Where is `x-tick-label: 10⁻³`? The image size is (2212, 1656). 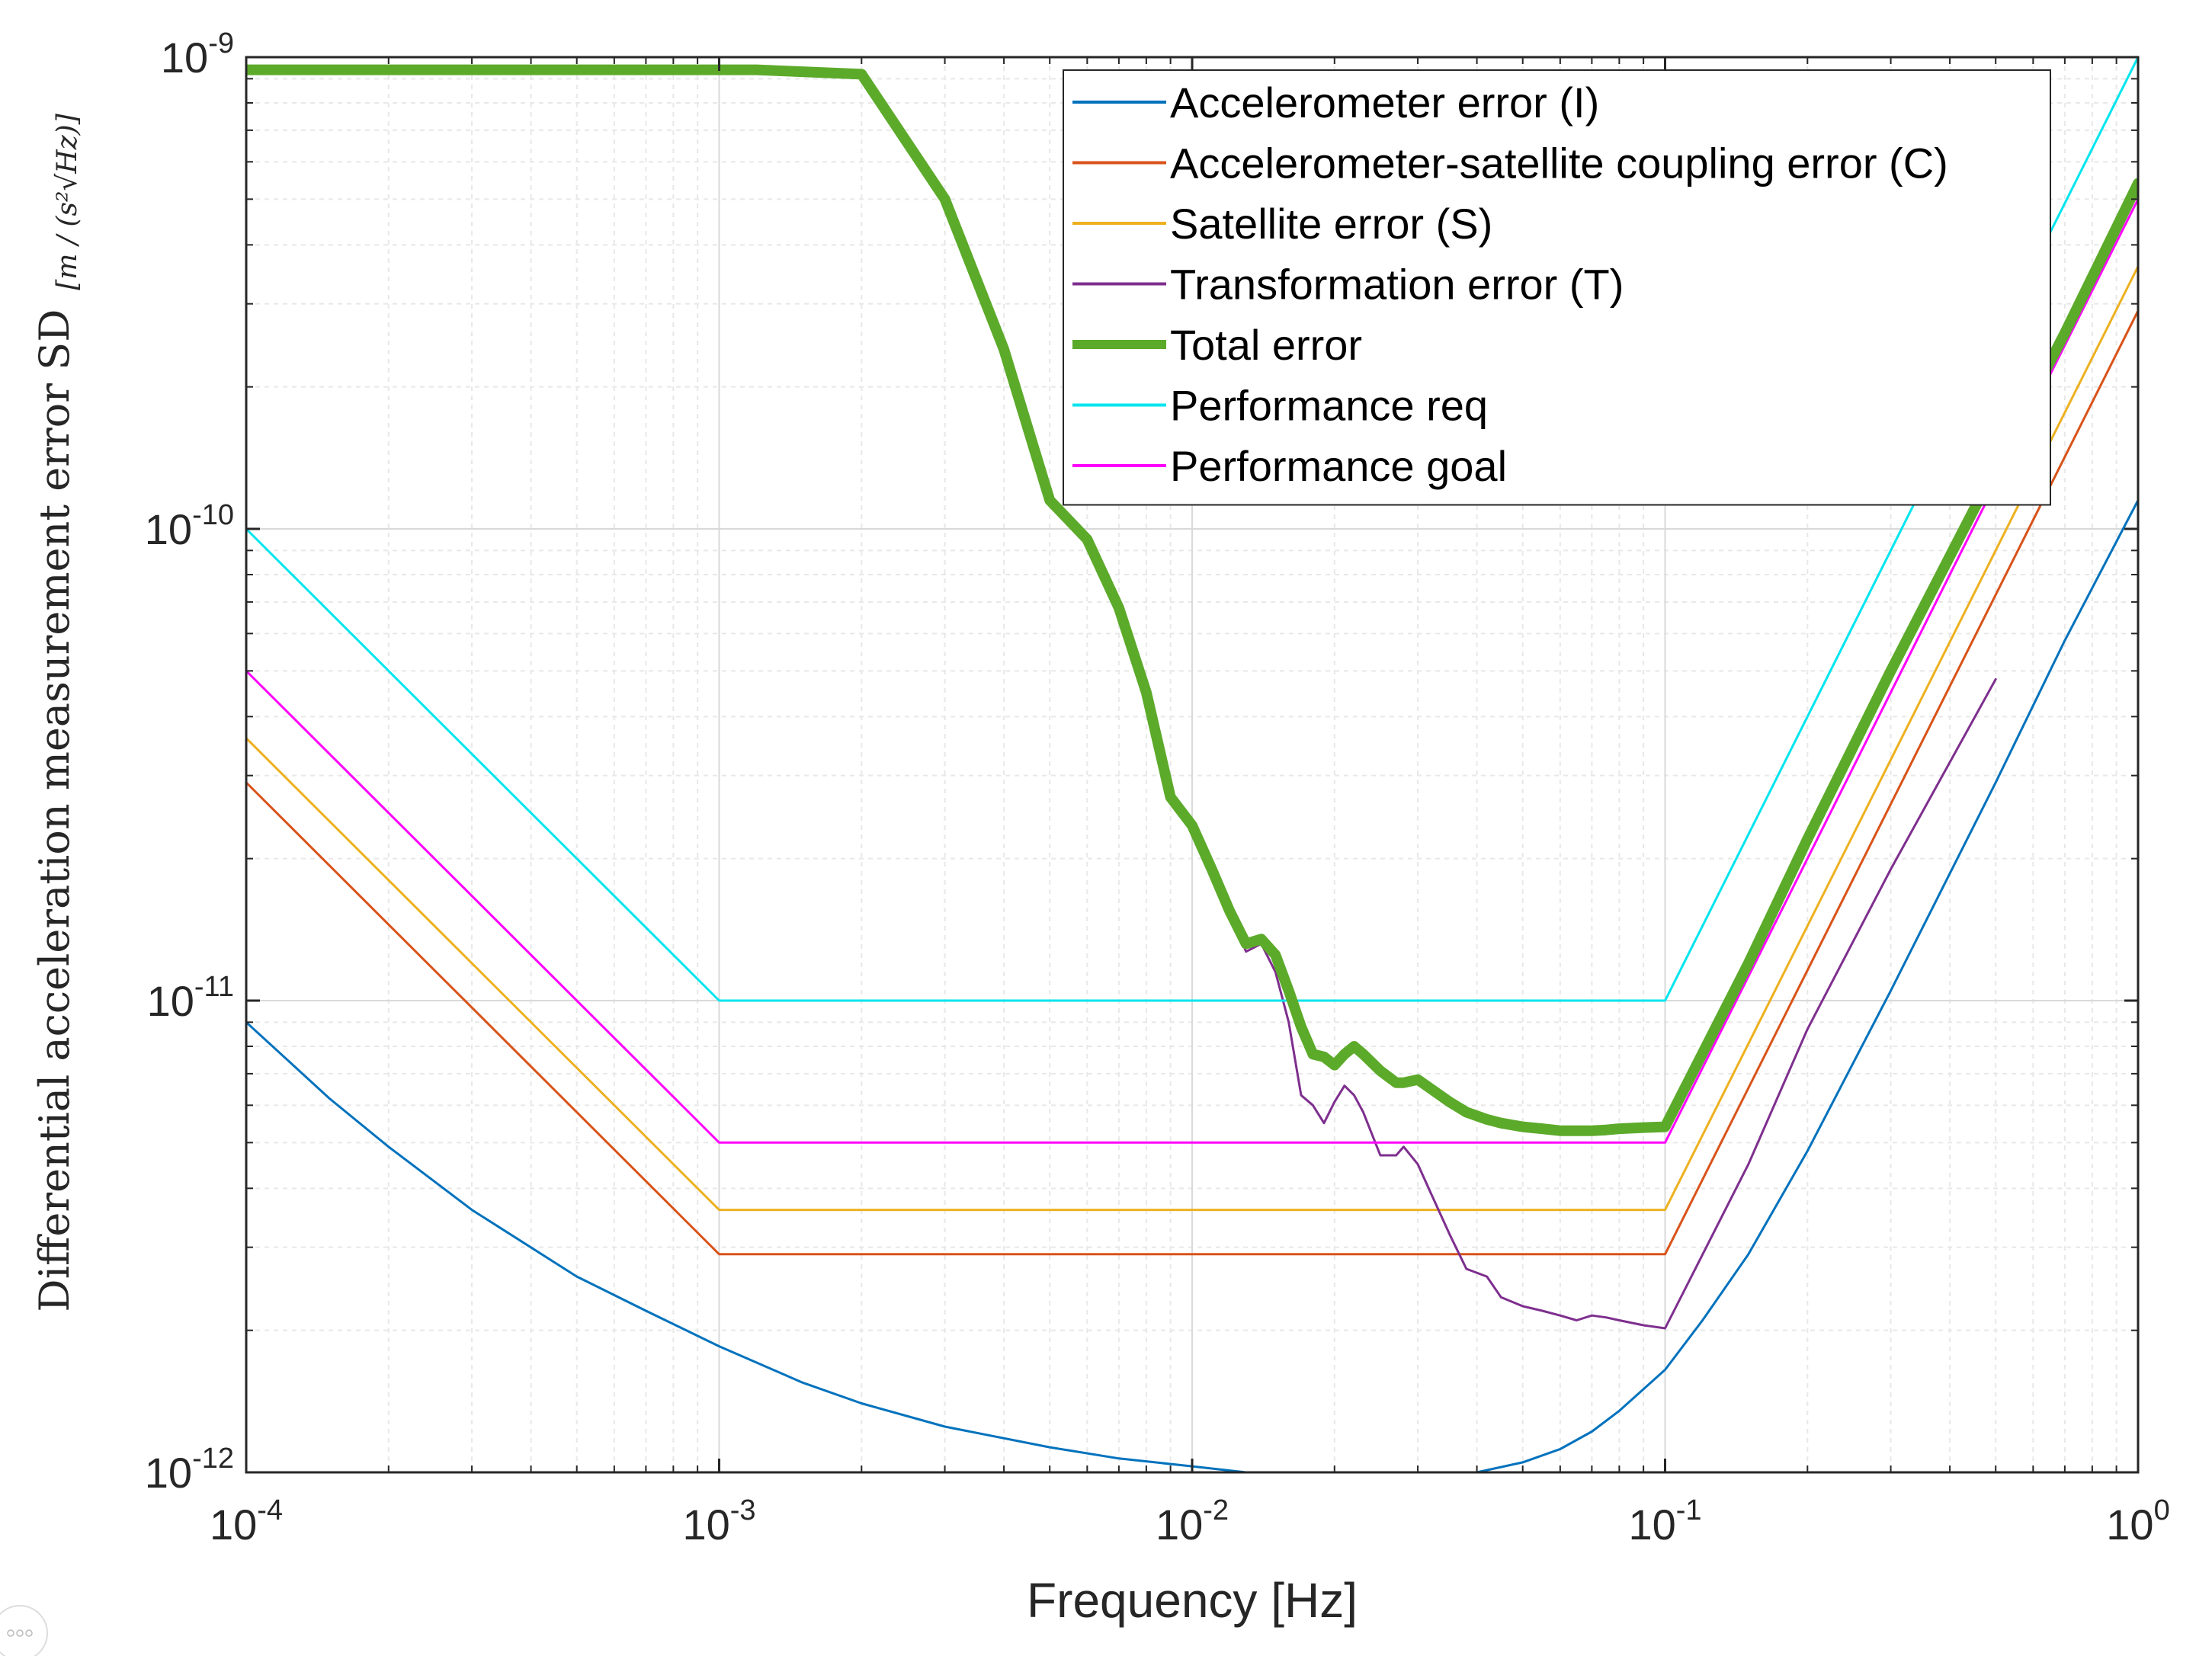 x-tick-label: 10⁻³ is located at coordinates (718, 1521).